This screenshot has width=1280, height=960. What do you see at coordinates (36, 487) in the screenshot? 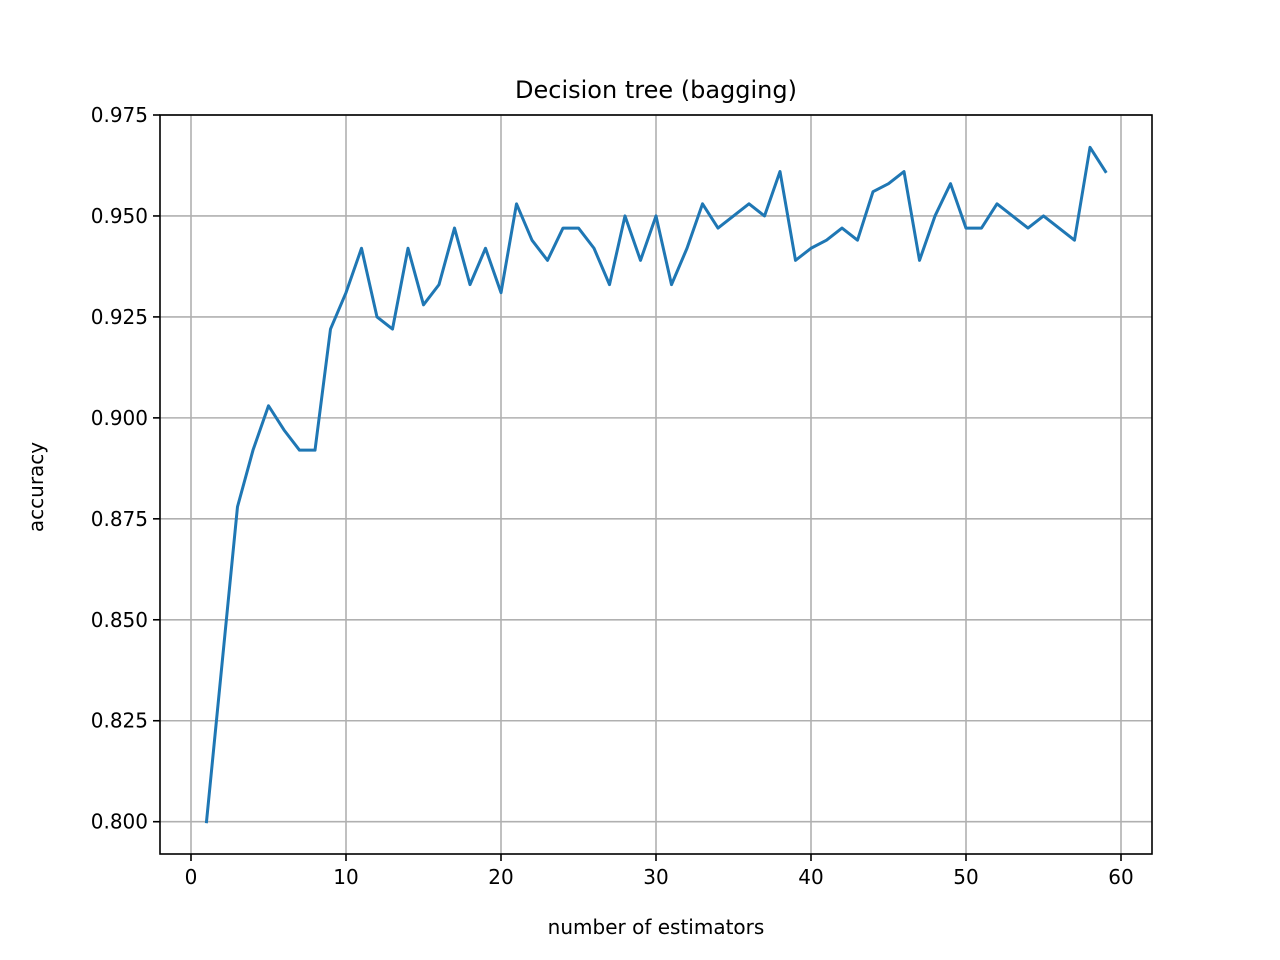
I see `y-axis-label: accuracy` at bounding box center [36, 487].